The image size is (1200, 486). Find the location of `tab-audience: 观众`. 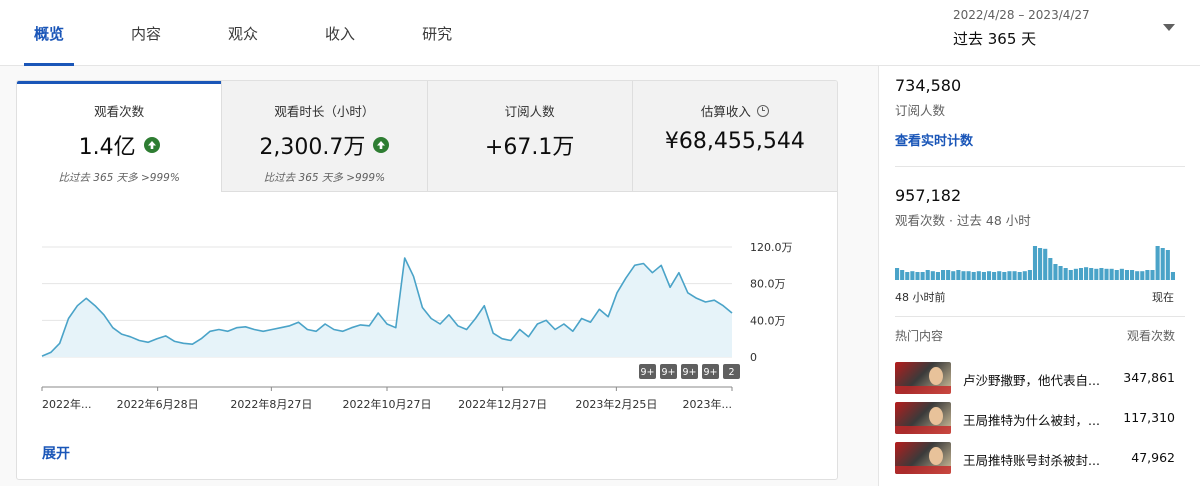

tab-audience: 观众 is located at coordinates (243, 33).